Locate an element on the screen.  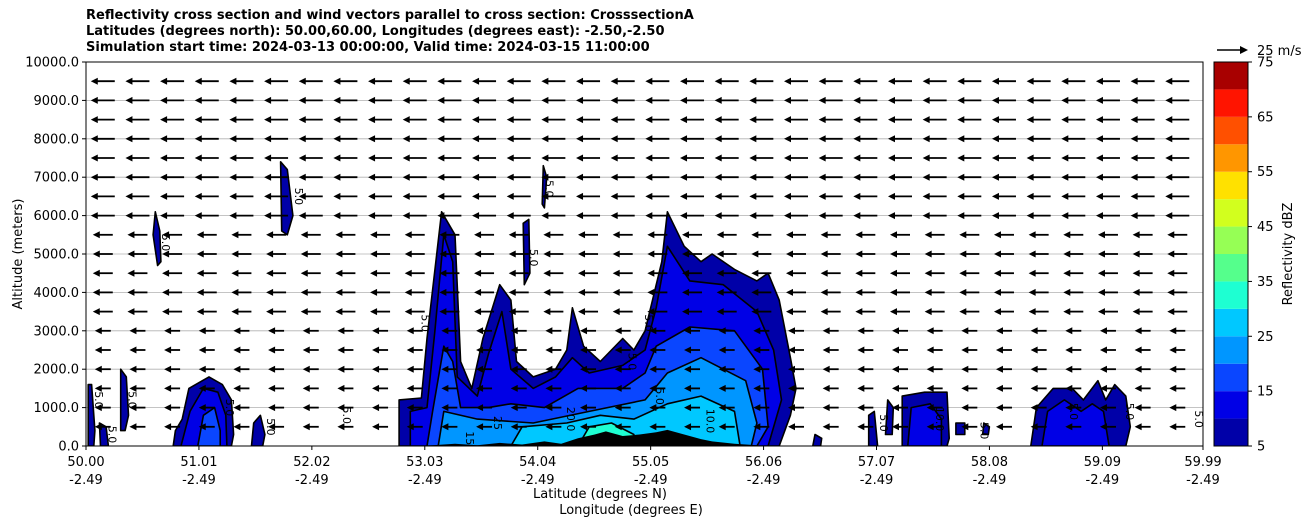
x-tick-label-lat: 57.07 is located at coordinates (876, 462).